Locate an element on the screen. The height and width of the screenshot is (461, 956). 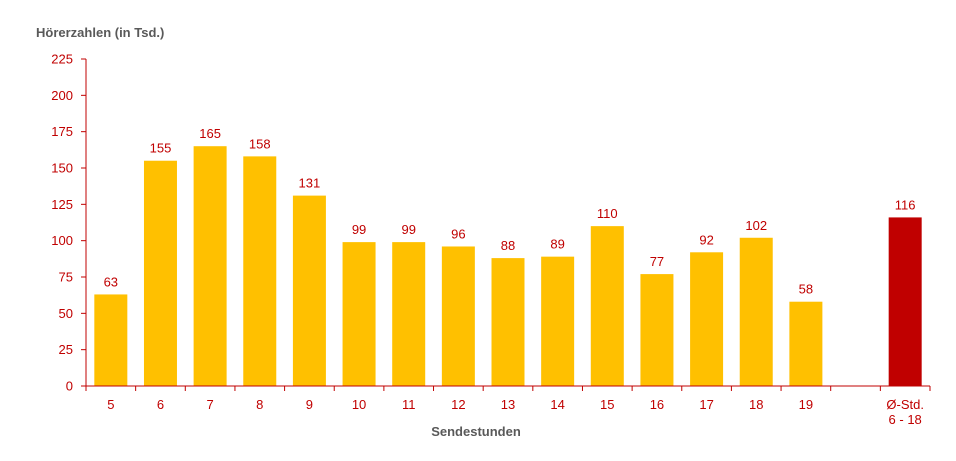
data-label: 88 is located at coordinates (508, 245).